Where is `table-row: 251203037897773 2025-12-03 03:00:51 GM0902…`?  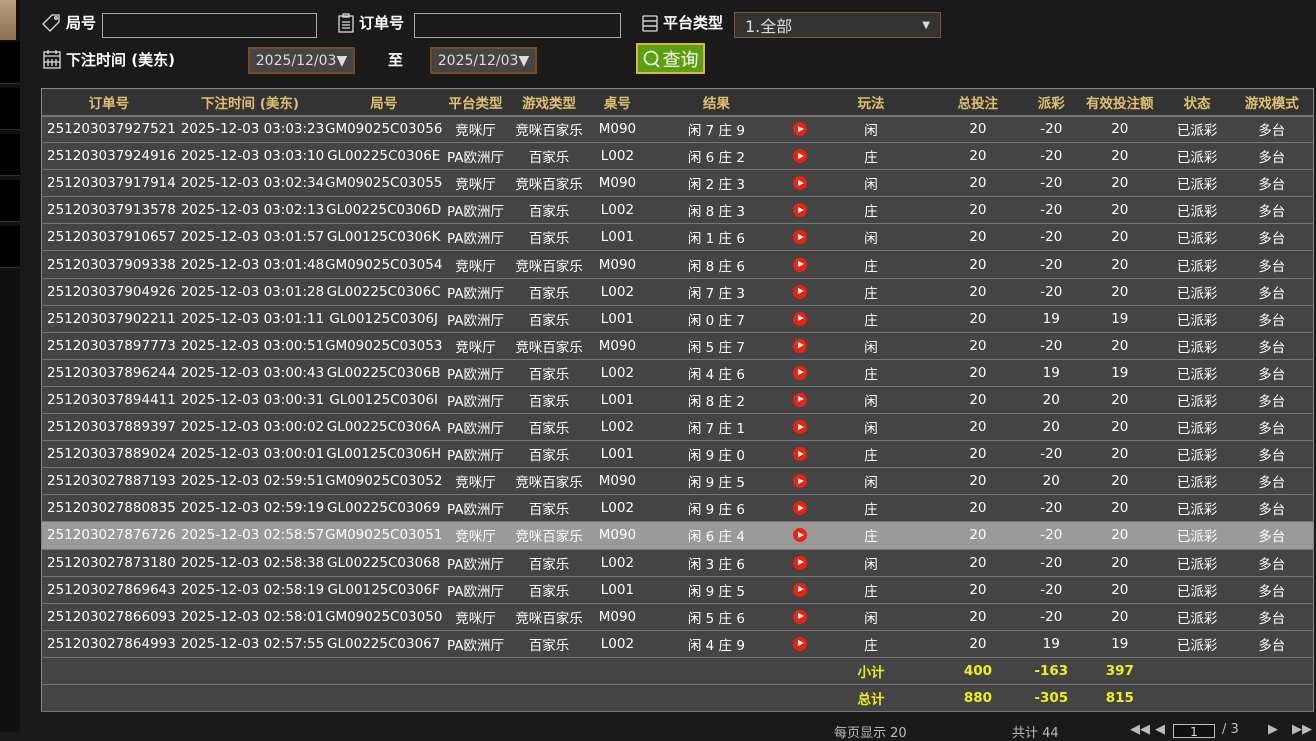
table-row: 251203037897773 2025-12-03 03:00:51 GM0902… is located at coordinates (677, 346).